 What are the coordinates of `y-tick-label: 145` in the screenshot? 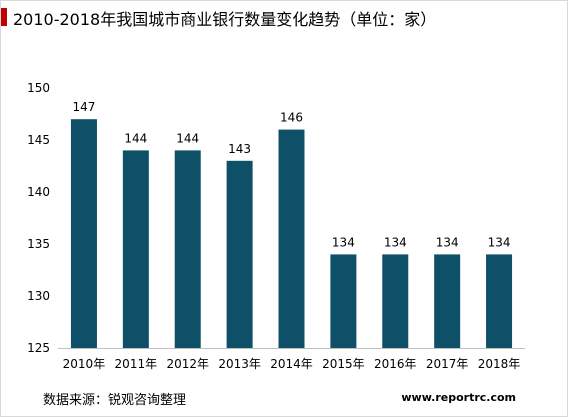 It's located at (38, 140).